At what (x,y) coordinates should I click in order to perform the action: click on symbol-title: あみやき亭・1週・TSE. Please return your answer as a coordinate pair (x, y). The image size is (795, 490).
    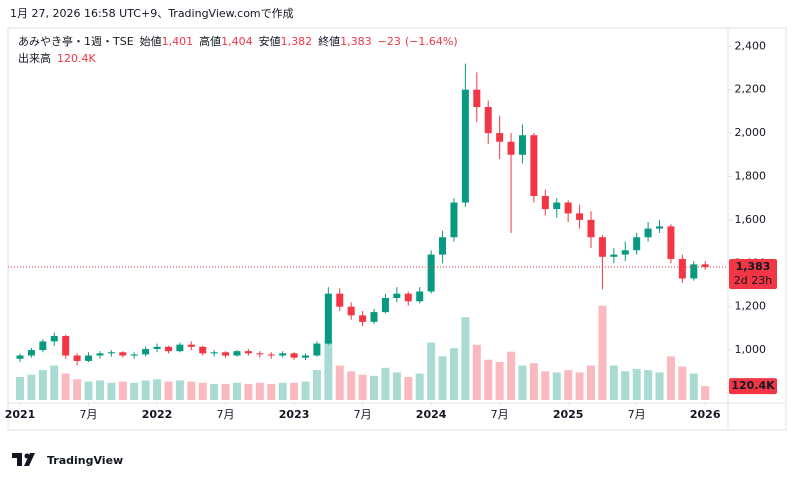
    Looking at the image, I should click on (76, 41).